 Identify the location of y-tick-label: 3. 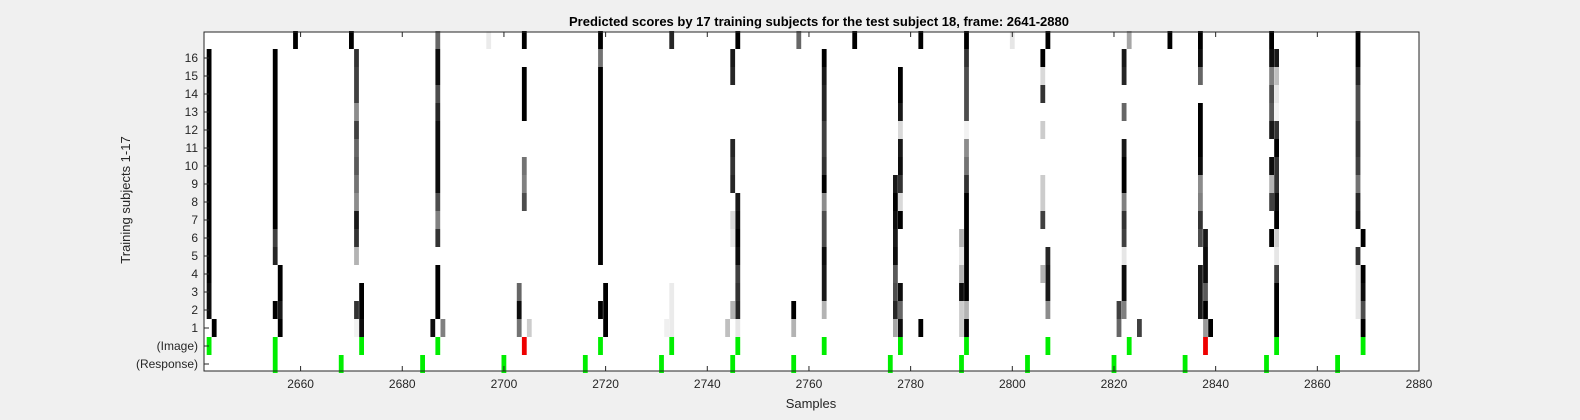
(194, 292).